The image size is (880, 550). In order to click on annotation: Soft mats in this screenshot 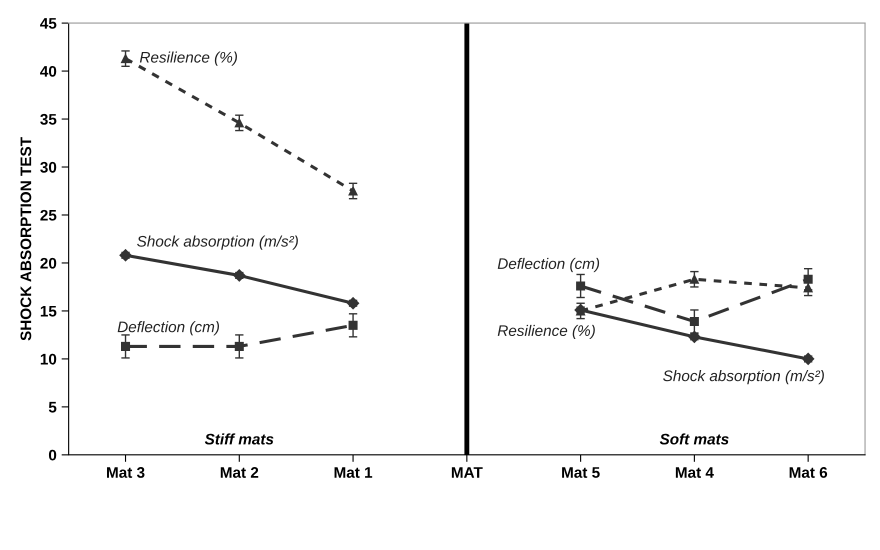, I will do `click(694, 439)`.